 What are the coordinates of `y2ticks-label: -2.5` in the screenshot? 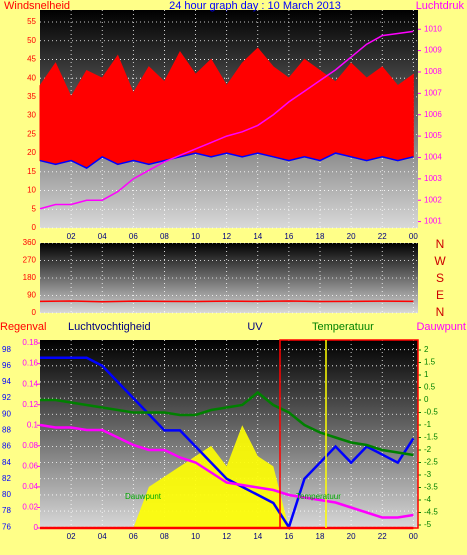 It's located at (431, 462).